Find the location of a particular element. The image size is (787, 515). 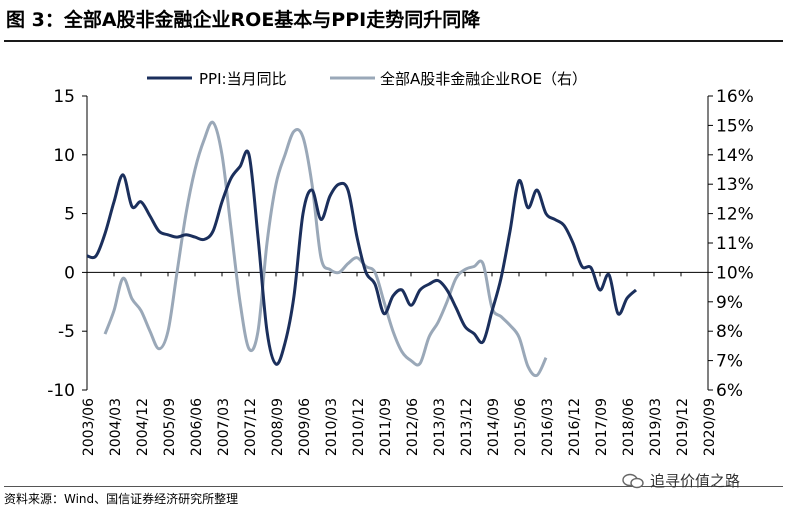

chart-legend: PPI:当月同比 全部A股非金融企业ROE（右） is located at coordinates (367, 79).